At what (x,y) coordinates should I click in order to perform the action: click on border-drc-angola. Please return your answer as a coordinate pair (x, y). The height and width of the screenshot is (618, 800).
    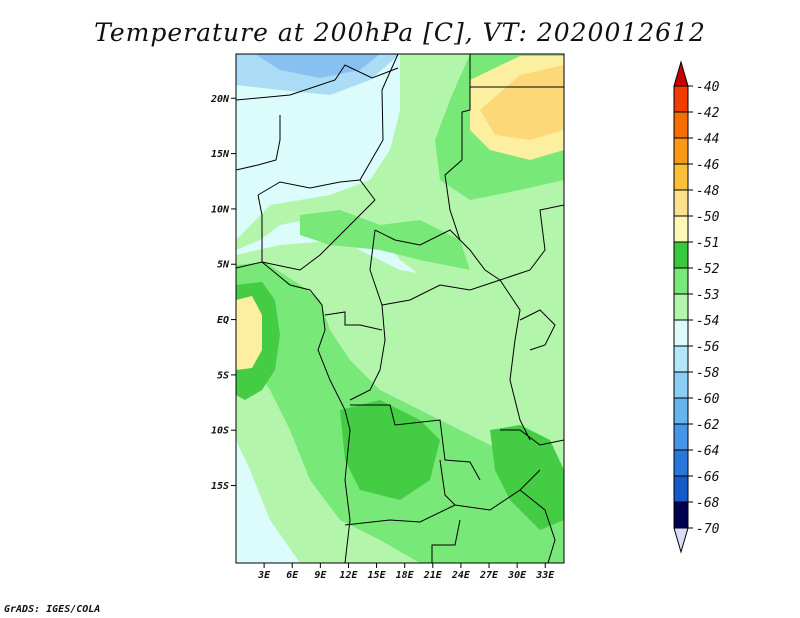
    Looking at the image, I should click on (415, 442).